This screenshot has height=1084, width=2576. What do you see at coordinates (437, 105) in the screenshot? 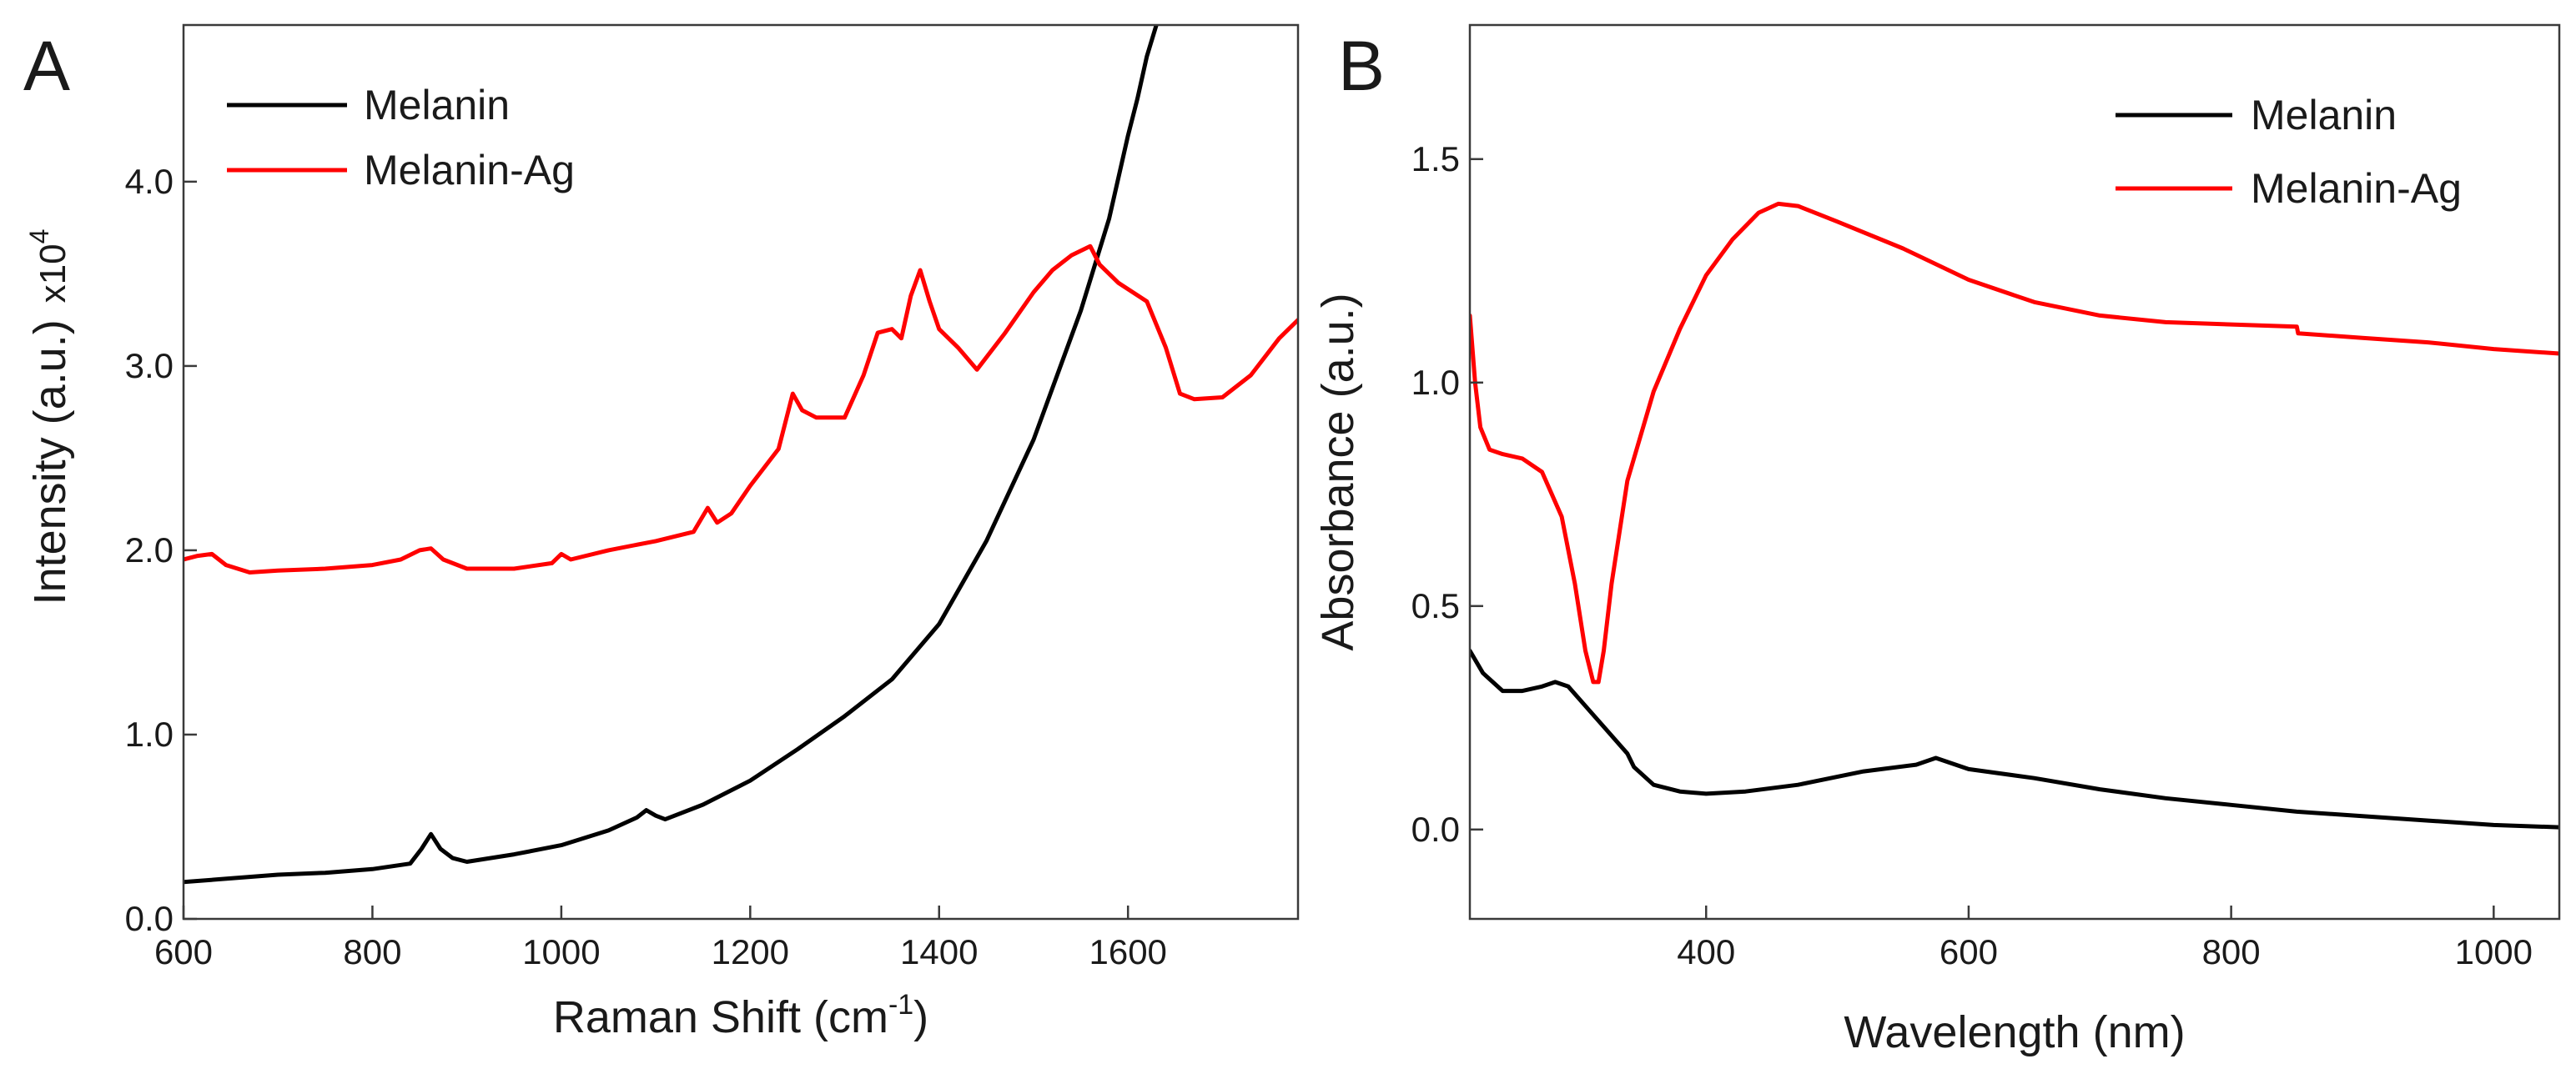
I see `panel-a-legend-label-melanin: Melanin` at bounding box center [437, 105].